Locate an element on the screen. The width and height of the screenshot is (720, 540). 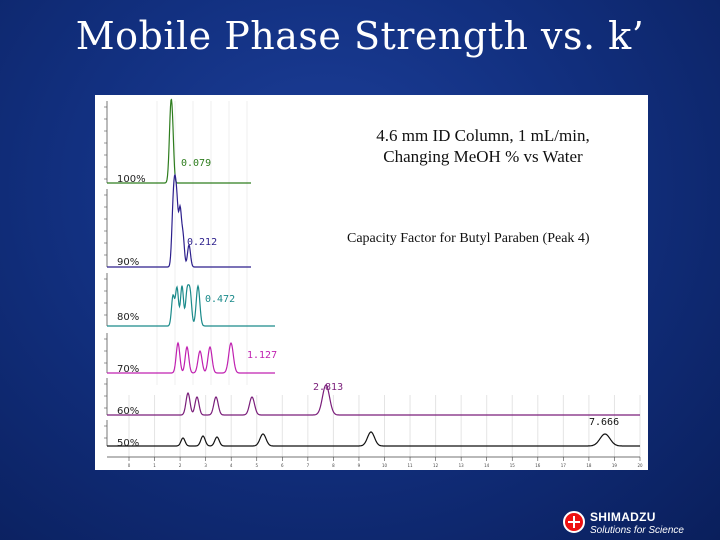
x-tick-label-10: 10 is located at coordinates (385, 465).